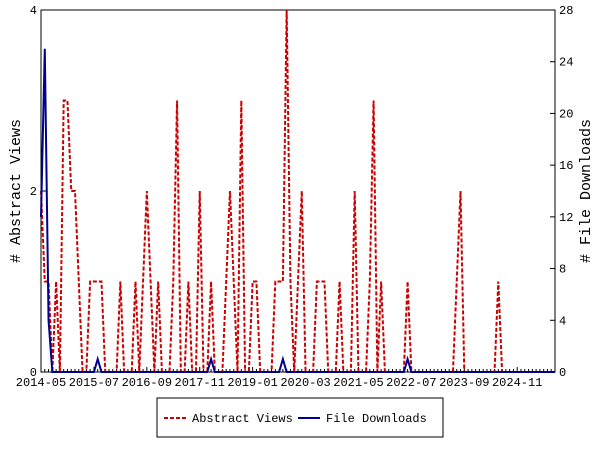 This screenshot has width=600, height=450. What do you see at coordinates (566, 218) in the screenshot?
I see `y2-tick-label: 12` at bounding box center [566, 218].